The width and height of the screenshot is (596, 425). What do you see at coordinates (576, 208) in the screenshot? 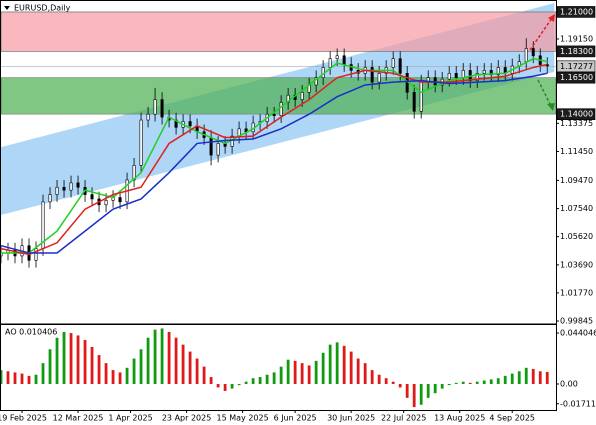
I see `y-tick-label: 1.07540` at bounding box center [576, 208].